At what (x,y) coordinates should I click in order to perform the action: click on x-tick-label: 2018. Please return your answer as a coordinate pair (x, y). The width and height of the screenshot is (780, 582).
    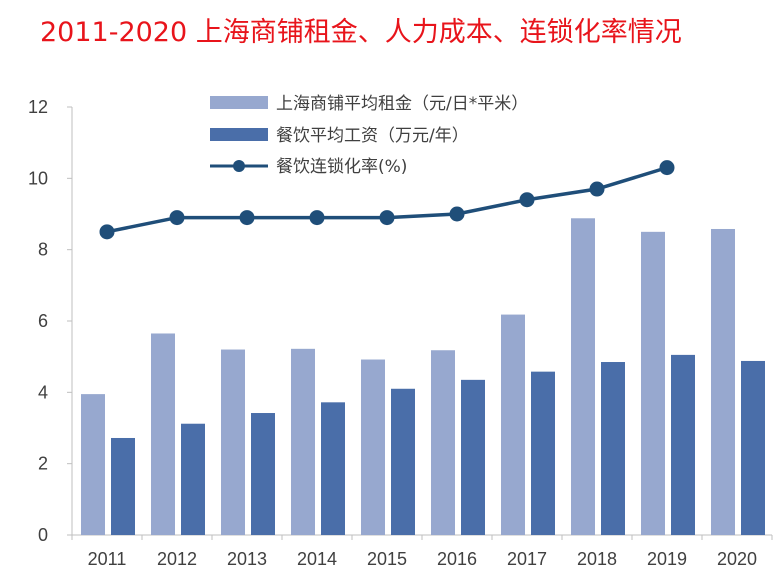
    Looking at the image, I should click on (597, 559).